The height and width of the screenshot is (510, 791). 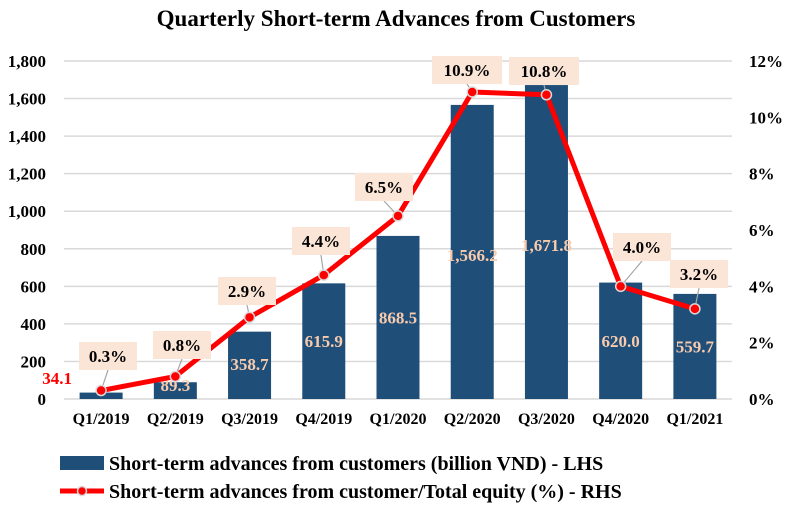 I want to click on line-data-label: 10.8%, so click(x=544, y=71).